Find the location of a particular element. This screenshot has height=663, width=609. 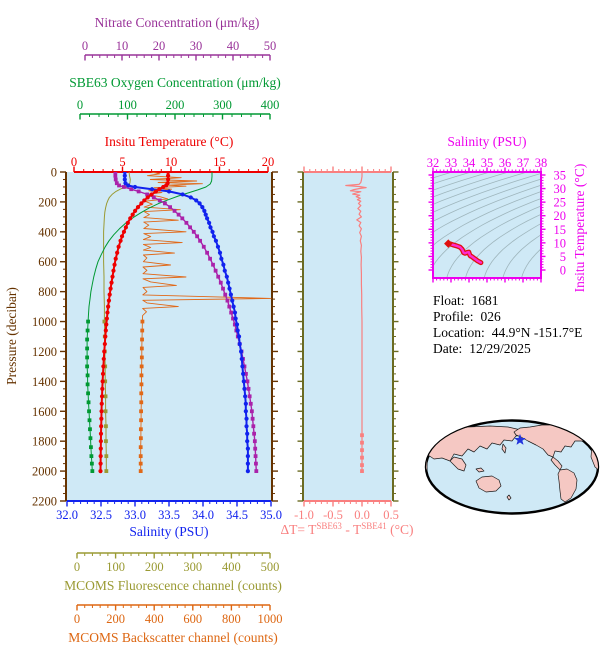

salinity-tick-label: 33.0 is located at coordinates (135, 515).